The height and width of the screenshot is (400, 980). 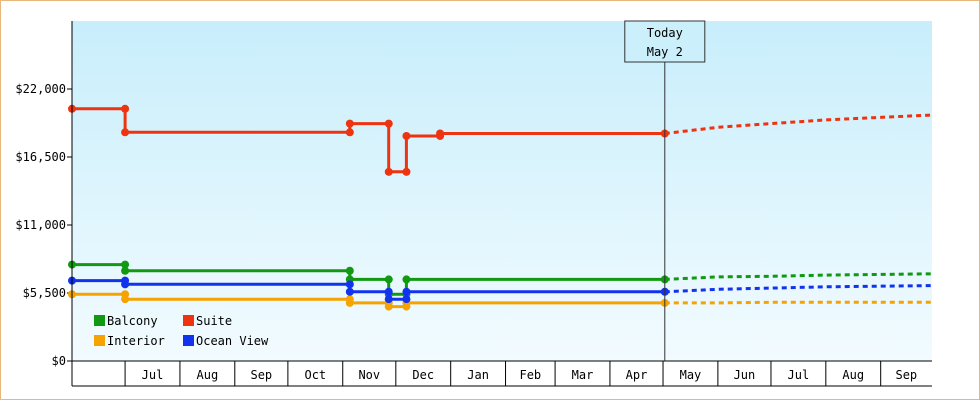 I want to click on y-tick-label: $22,000, so click(x=40, y=89).